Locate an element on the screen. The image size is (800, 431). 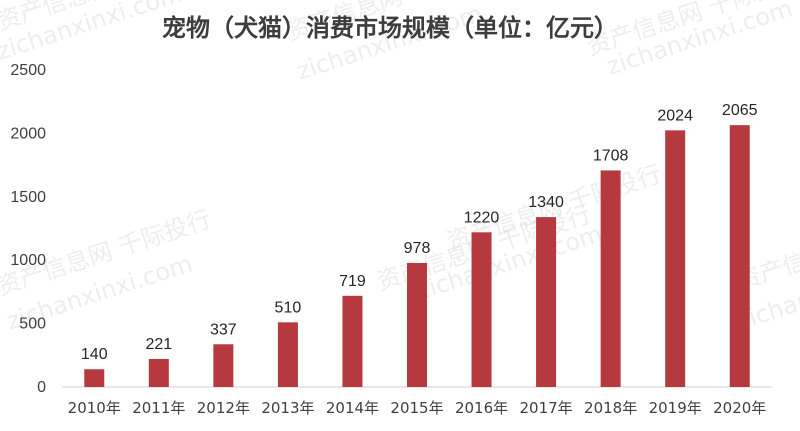
x-tick-label: 2010年 is located at coordinates (94, 408).